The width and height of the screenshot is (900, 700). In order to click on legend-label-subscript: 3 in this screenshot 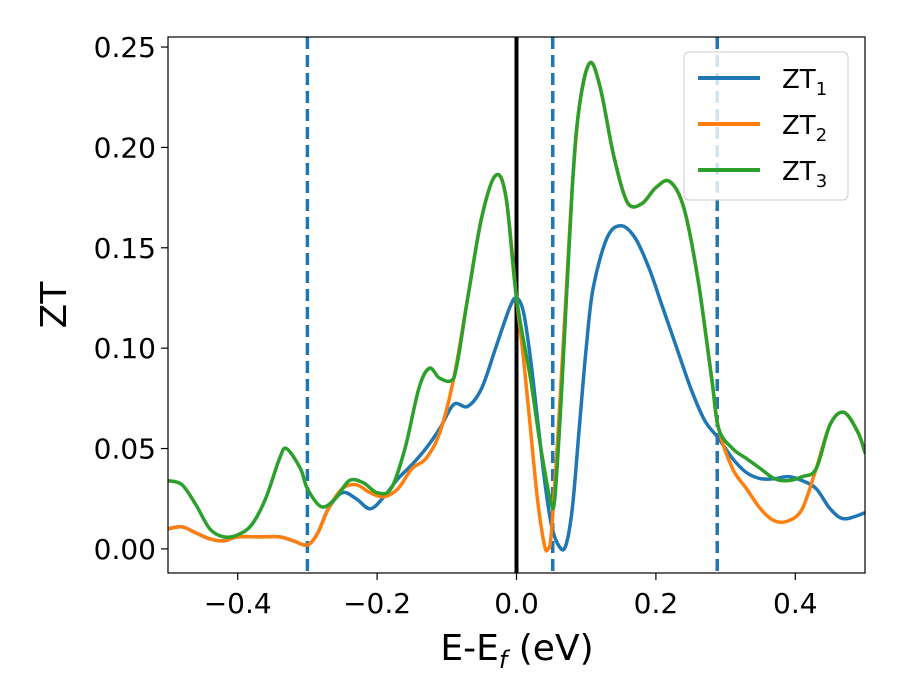, I will do `click(821, 181)`.